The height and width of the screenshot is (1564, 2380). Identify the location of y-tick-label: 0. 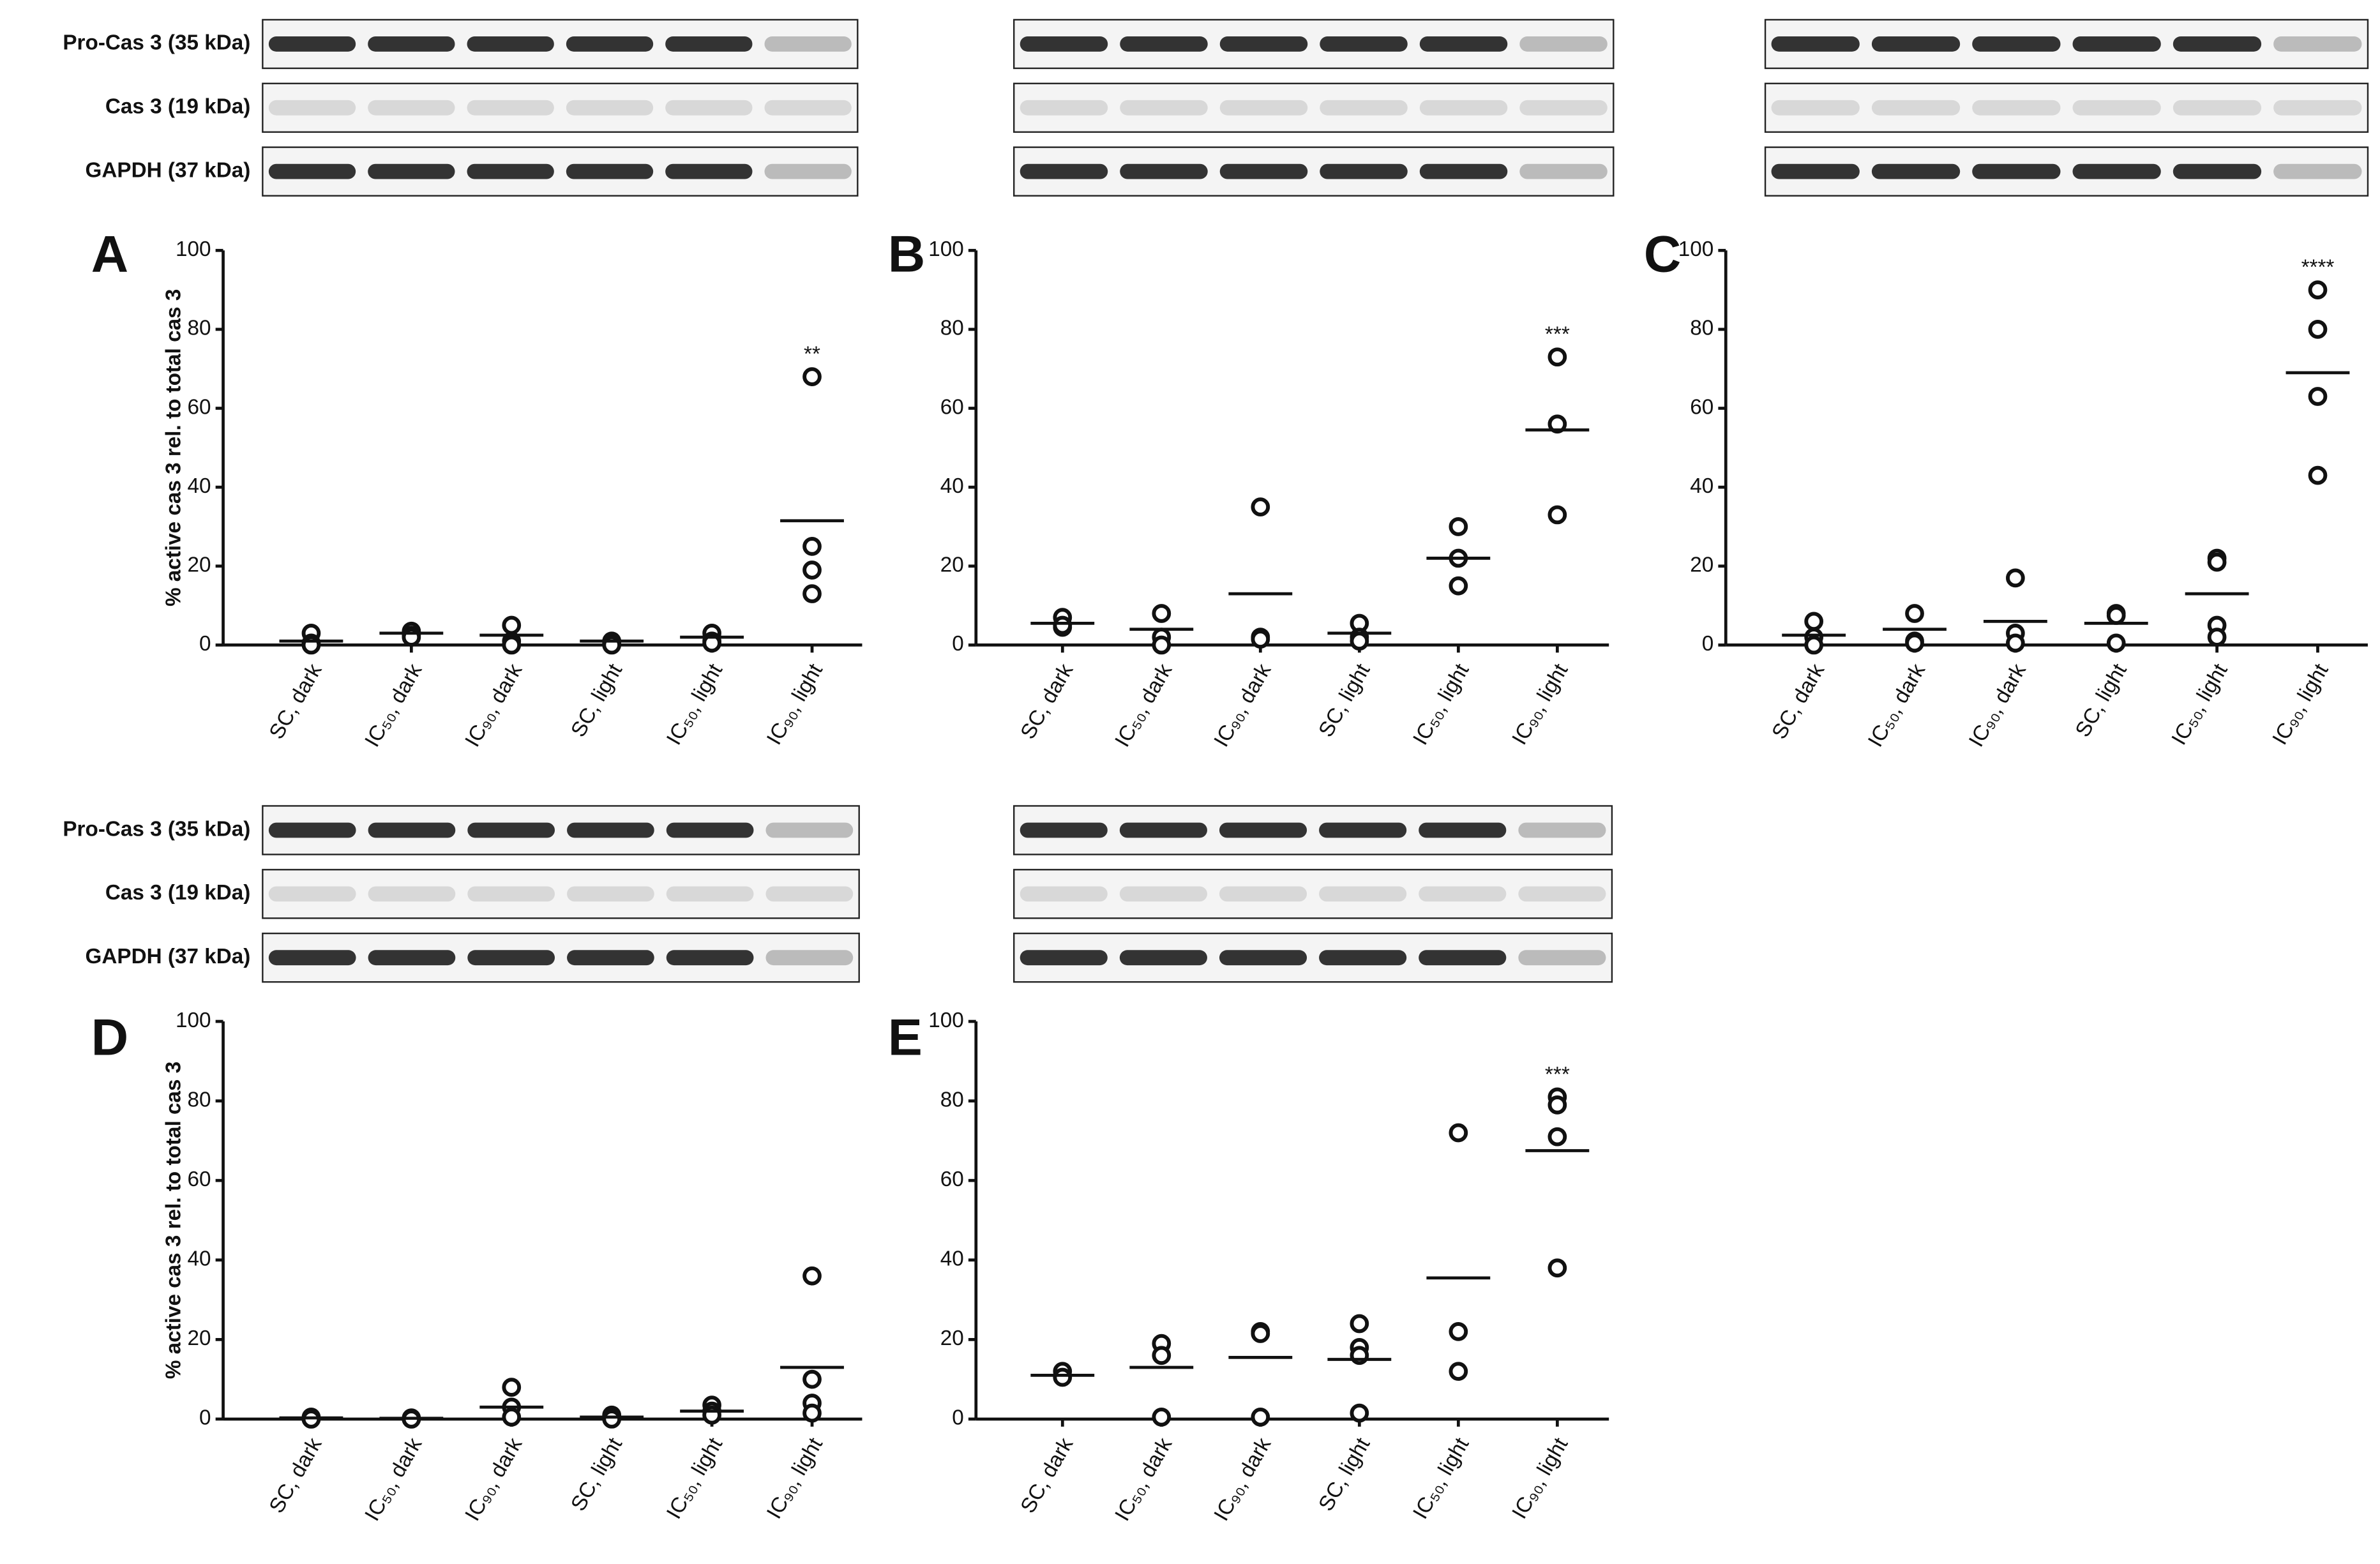
(205, 644).